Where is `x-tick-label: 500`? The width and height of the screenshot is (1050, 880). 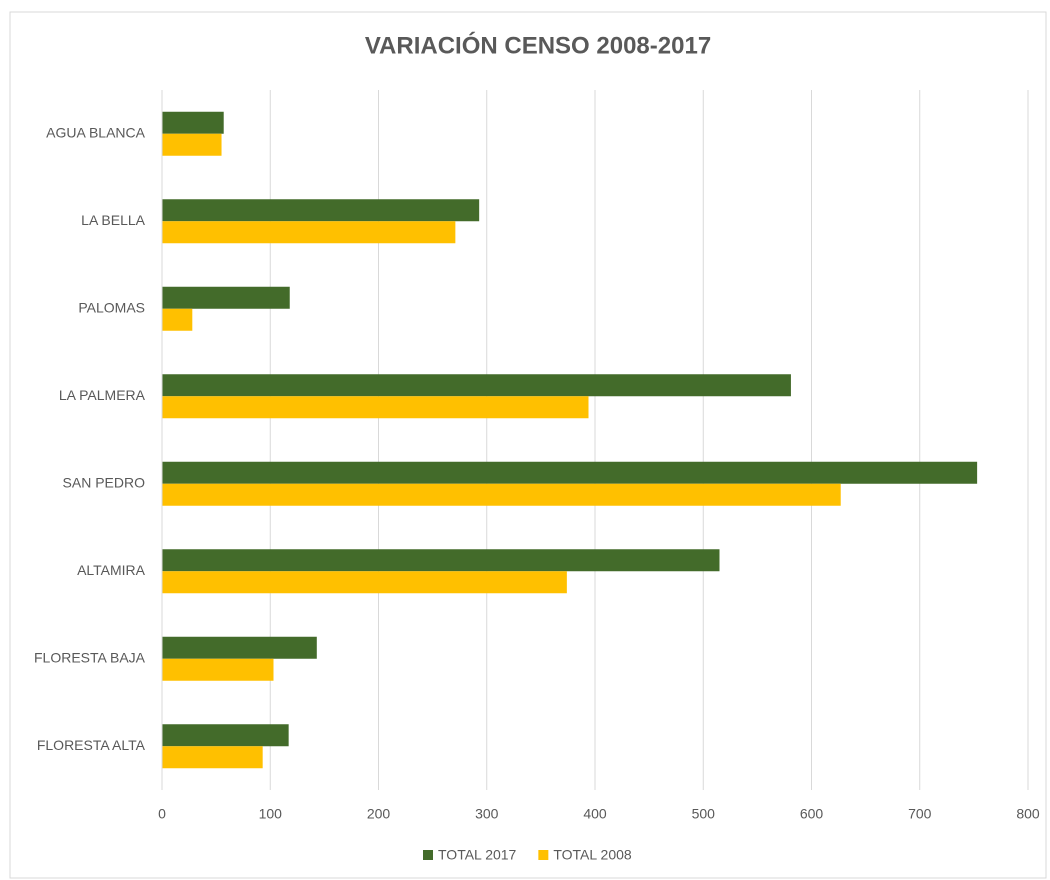 x-tick-label: 500 is located at coordinates (704, 814).